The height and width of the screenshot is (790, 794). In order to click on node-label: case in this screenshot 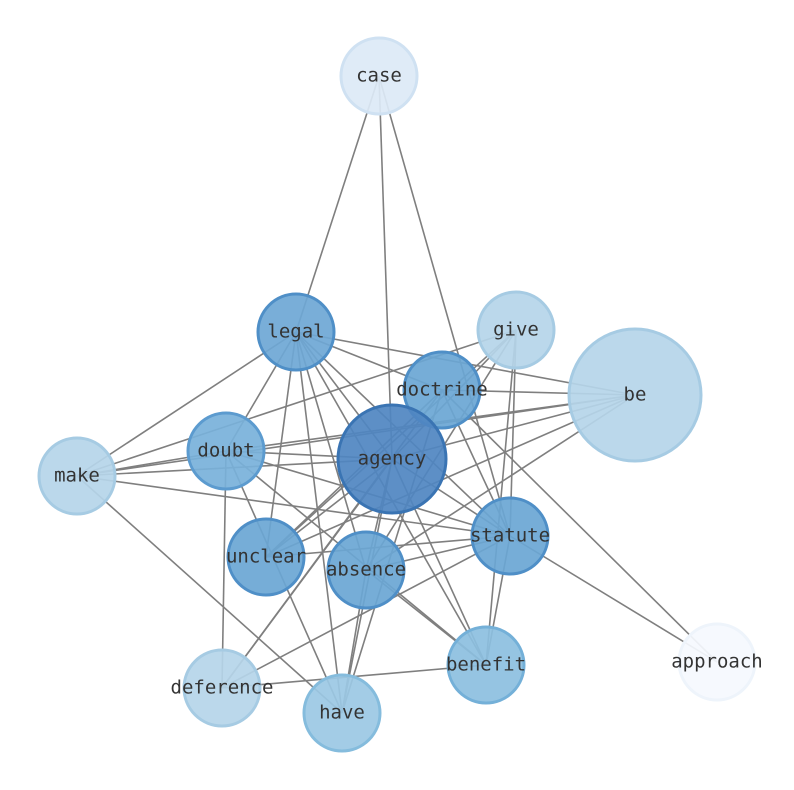, I will do `click(379, 76)`.